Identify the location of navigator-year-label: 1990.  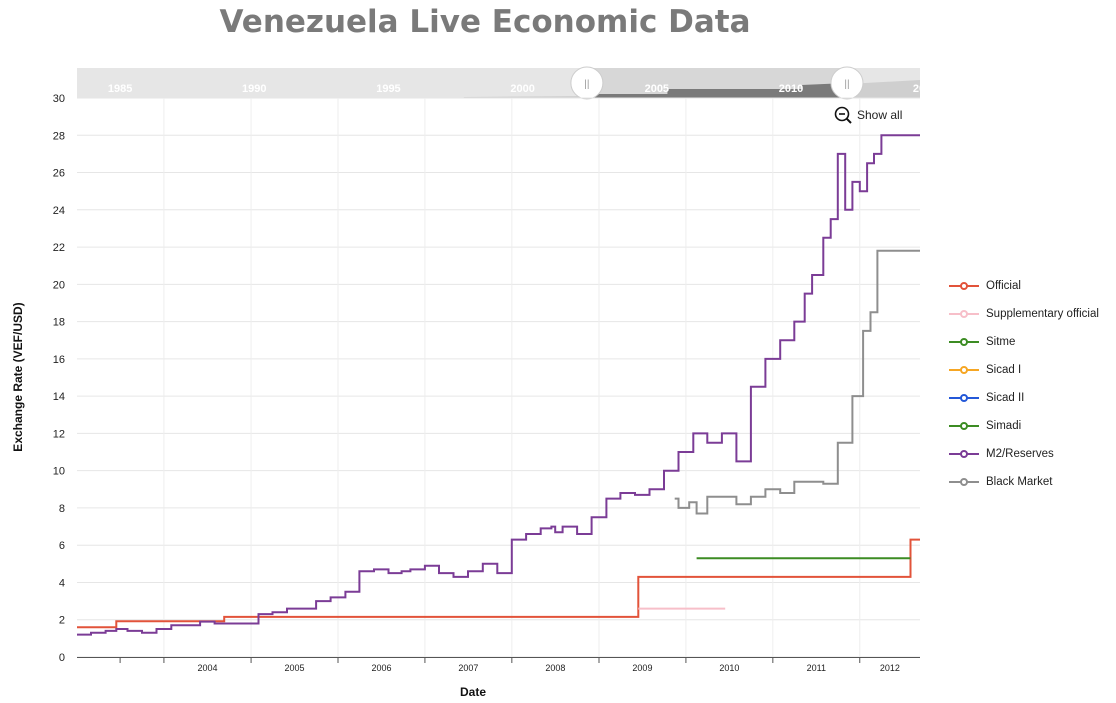
(254, 89).